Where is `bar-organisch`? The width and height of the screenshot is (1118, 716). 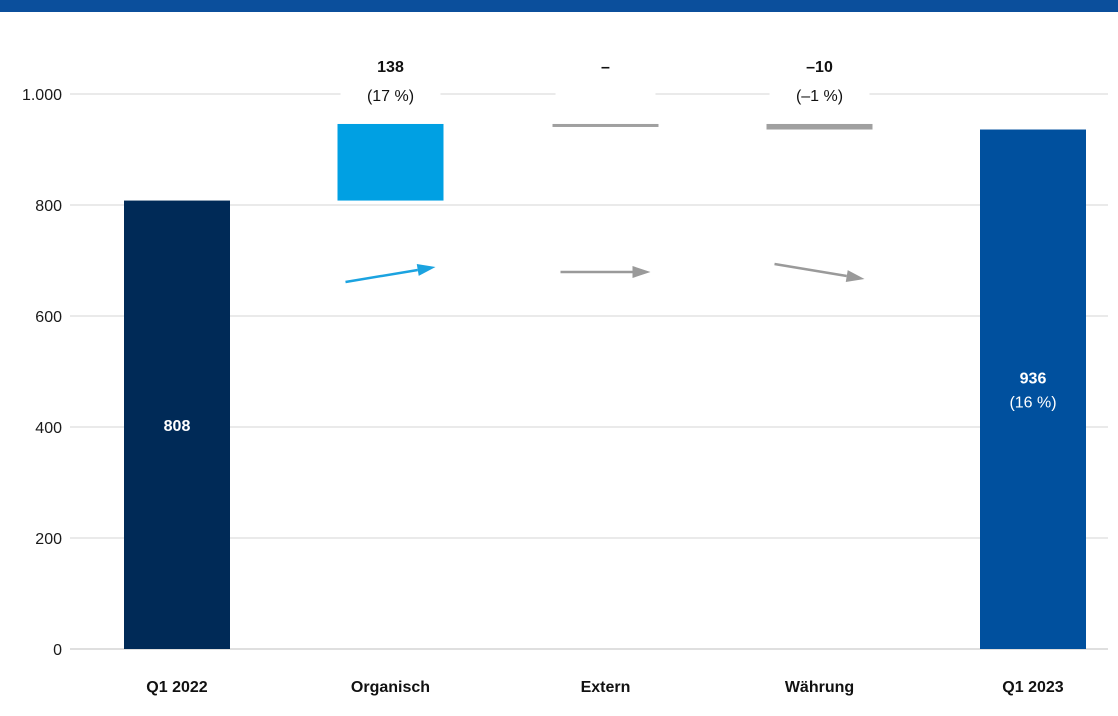
bar-organisch is located at coordinates (390, 162).